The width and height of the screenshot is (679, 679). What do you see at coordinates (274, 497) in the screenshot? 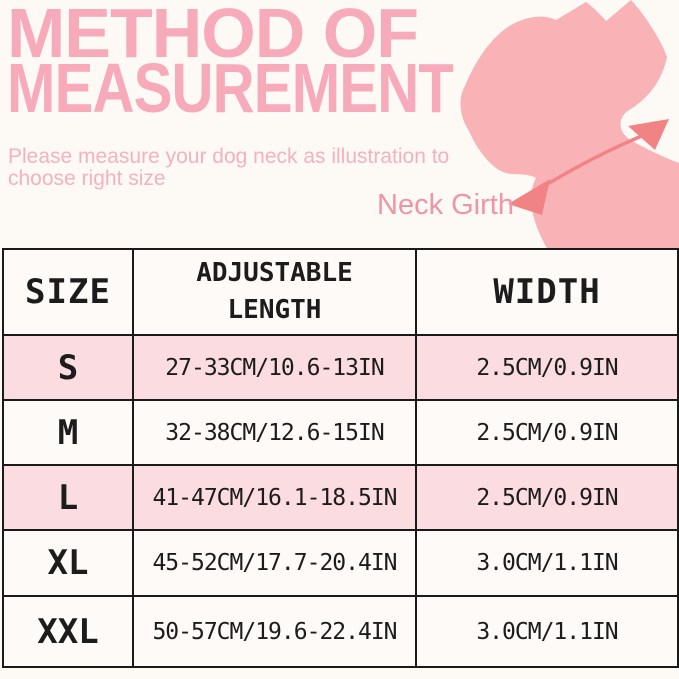
I see `length-cell: 41-47CM/16.1-18.5IN` at bounding box center [274, 497].